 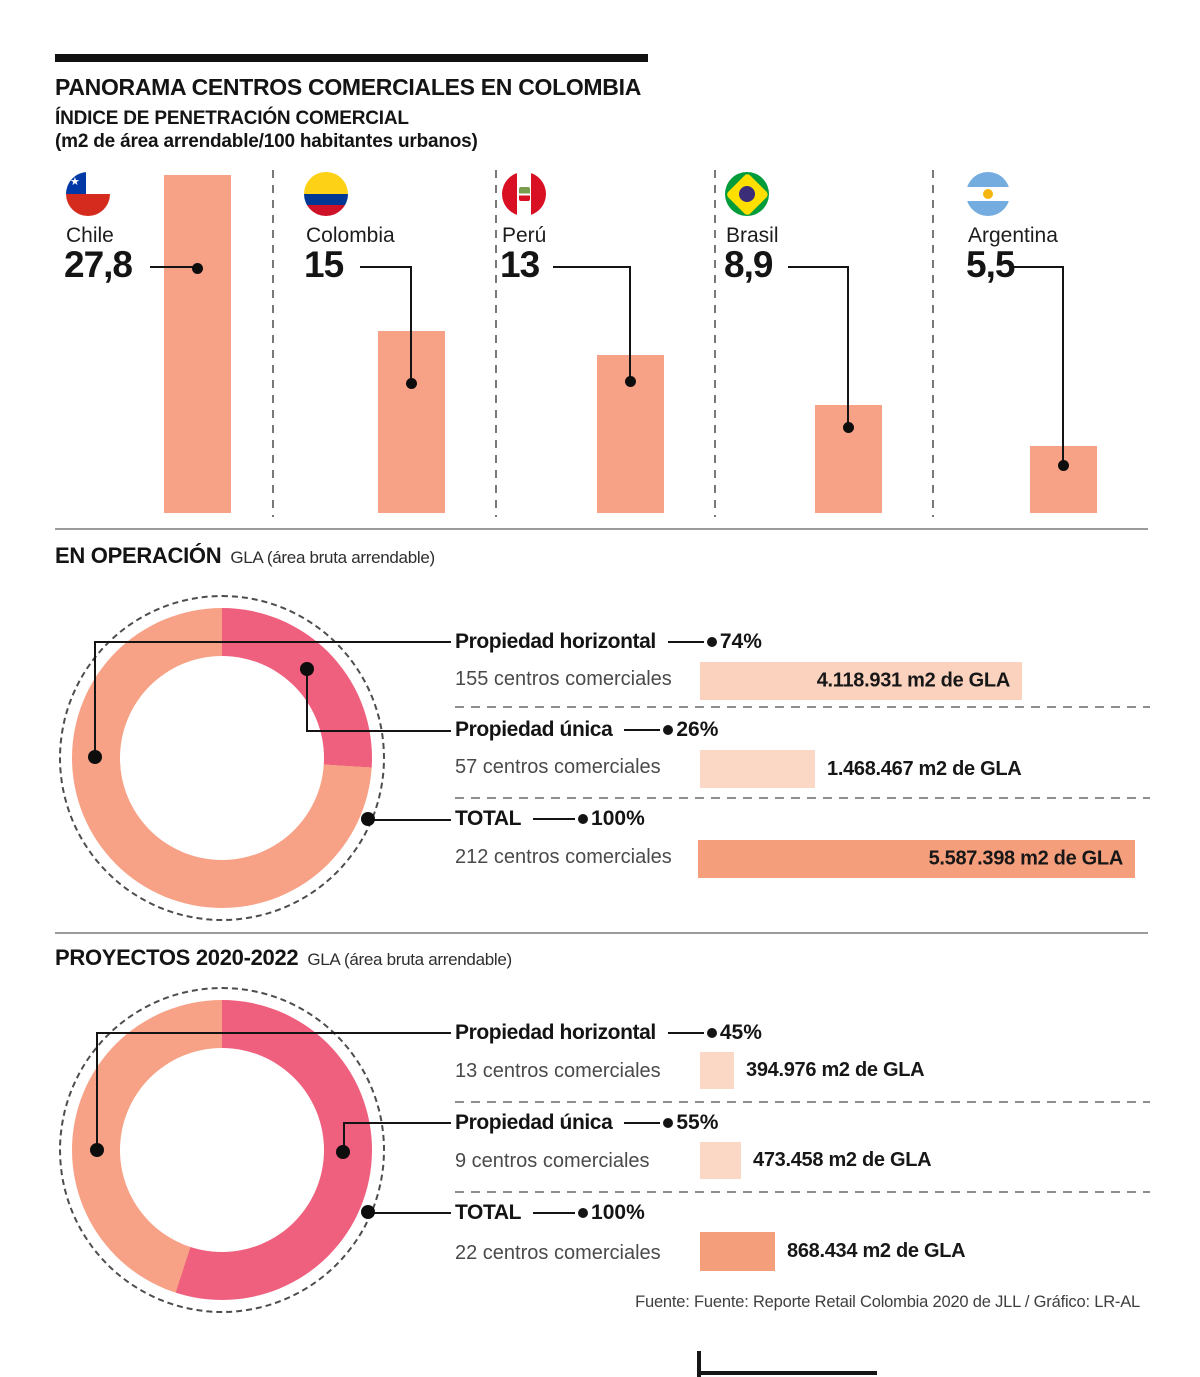 What do you see at coordinates (326, 194) in the screenshot?
I see `colombia-flag-icon` at bounding box center [326, 194].